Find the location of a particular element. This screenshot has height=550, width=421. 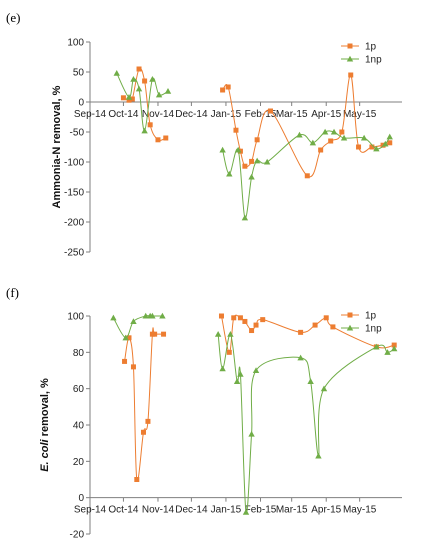

y-tick-label: -200 is located at coordinates (74, 223).